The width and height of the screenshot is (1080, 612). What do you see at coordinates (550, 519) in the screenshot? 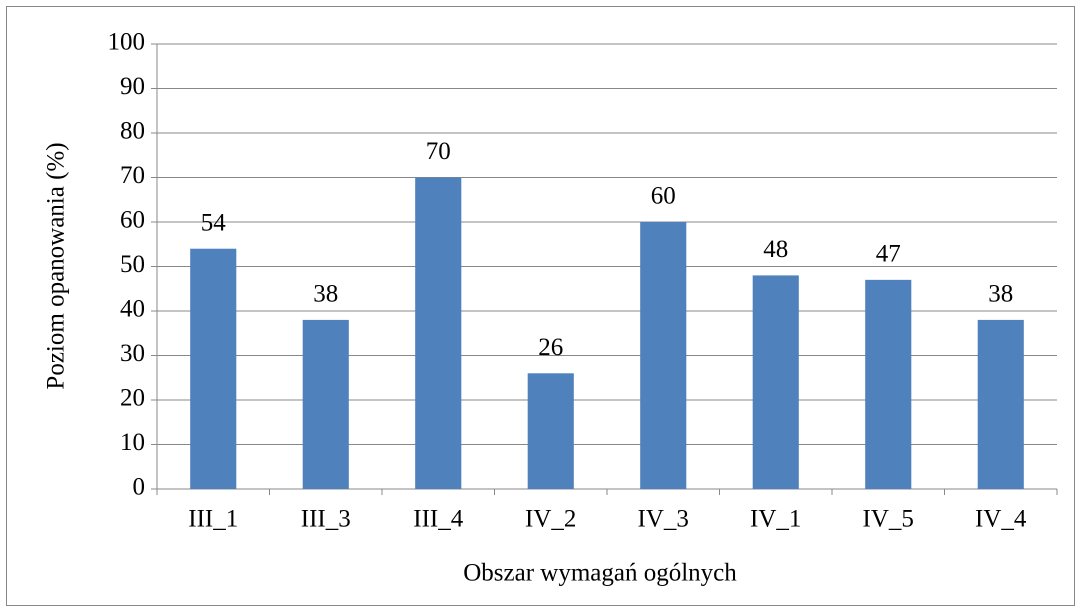
I see `x-tick-label: IV_2` at bounding box center [550, 519].